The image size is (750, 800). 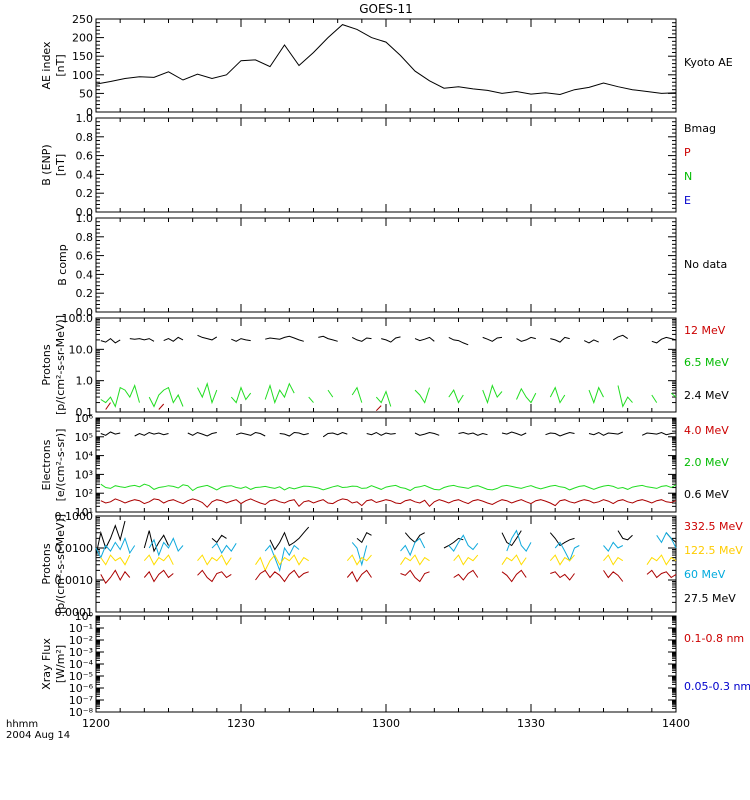 What do you see at coordinates (60, 664) in the screenshot?
I see `y-axis-label: [W/m²]` at bounding box center [60, 664].